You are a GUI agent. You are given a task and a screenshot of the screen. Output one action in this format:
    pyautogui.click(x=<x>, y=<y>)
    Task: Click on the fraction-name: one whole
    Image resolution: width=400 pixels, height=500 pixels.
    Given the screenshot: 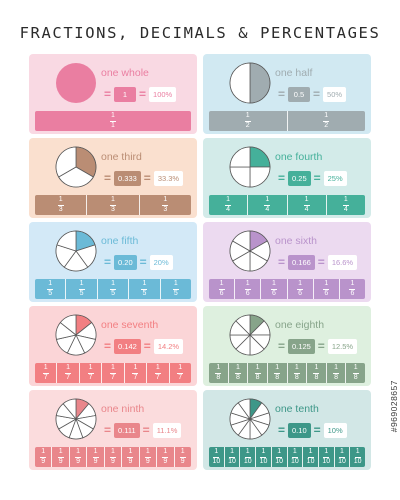 What is the action you would take?
    pyautogui.click(x=125, y=73)
    